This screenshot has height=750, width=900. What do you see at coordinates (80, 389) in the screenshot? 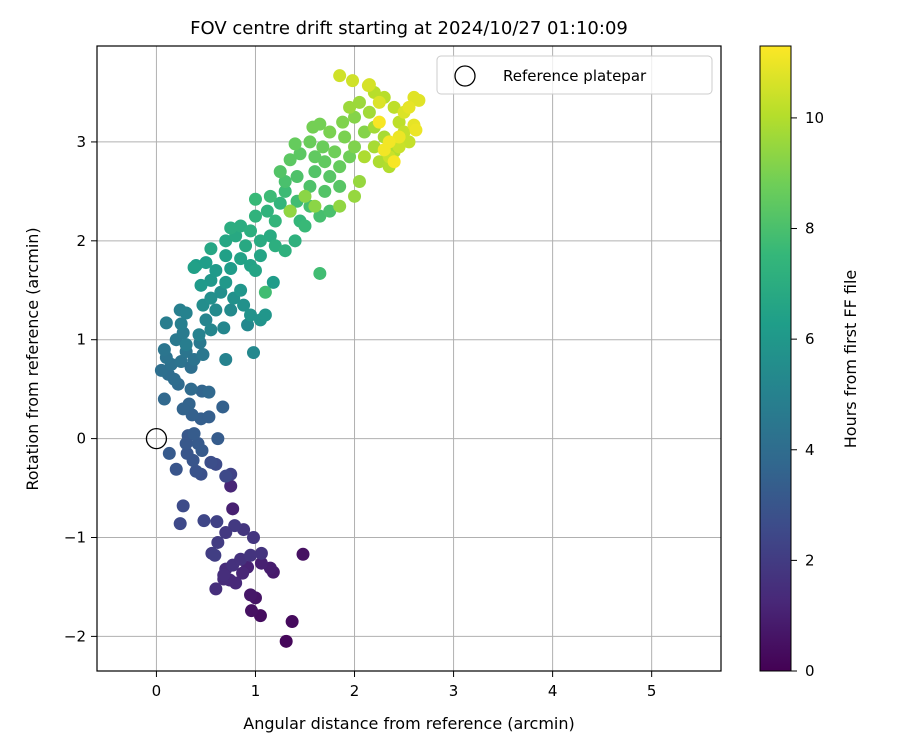
I see `y-axis-ticks: −2 −1 0 1 2 3` at bounding box center [80, 389].